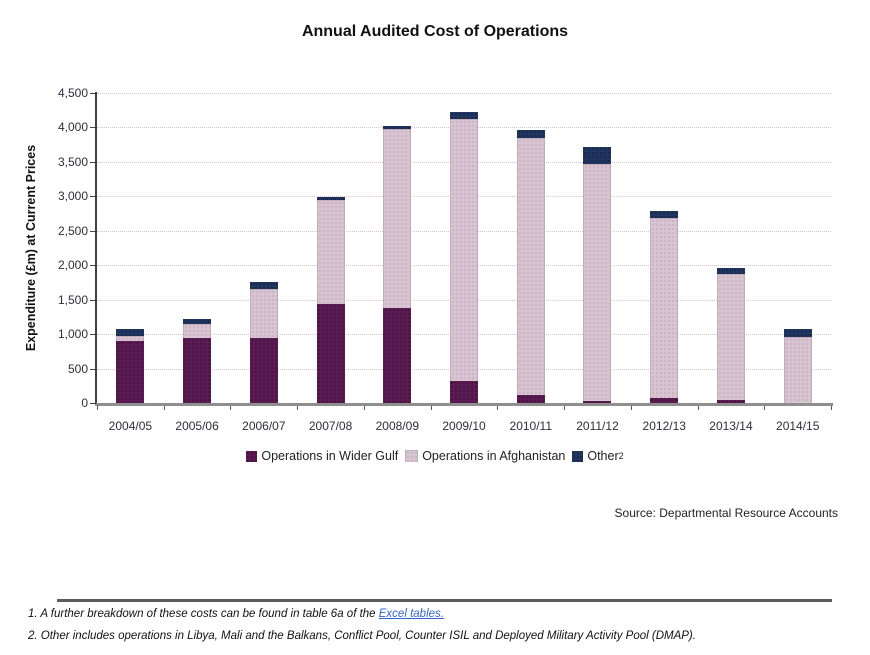  Describe the element at coordinates (726, 513) in the screenshot. I see `source-note: Source: Departmental Resource Accounts` at that location.